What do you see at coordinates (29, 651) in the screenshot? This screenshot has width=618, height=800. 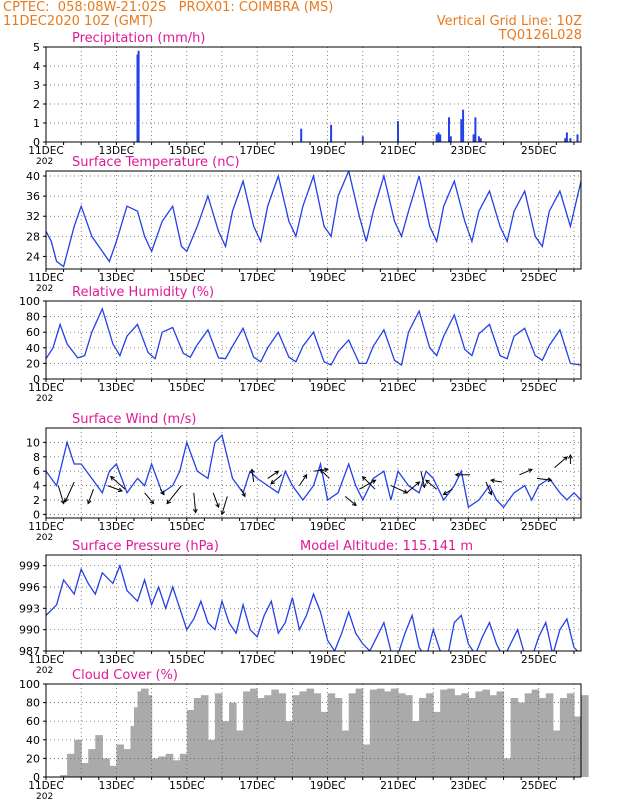 I see `y-tick-label: 987` at bounding box center [29, 651].